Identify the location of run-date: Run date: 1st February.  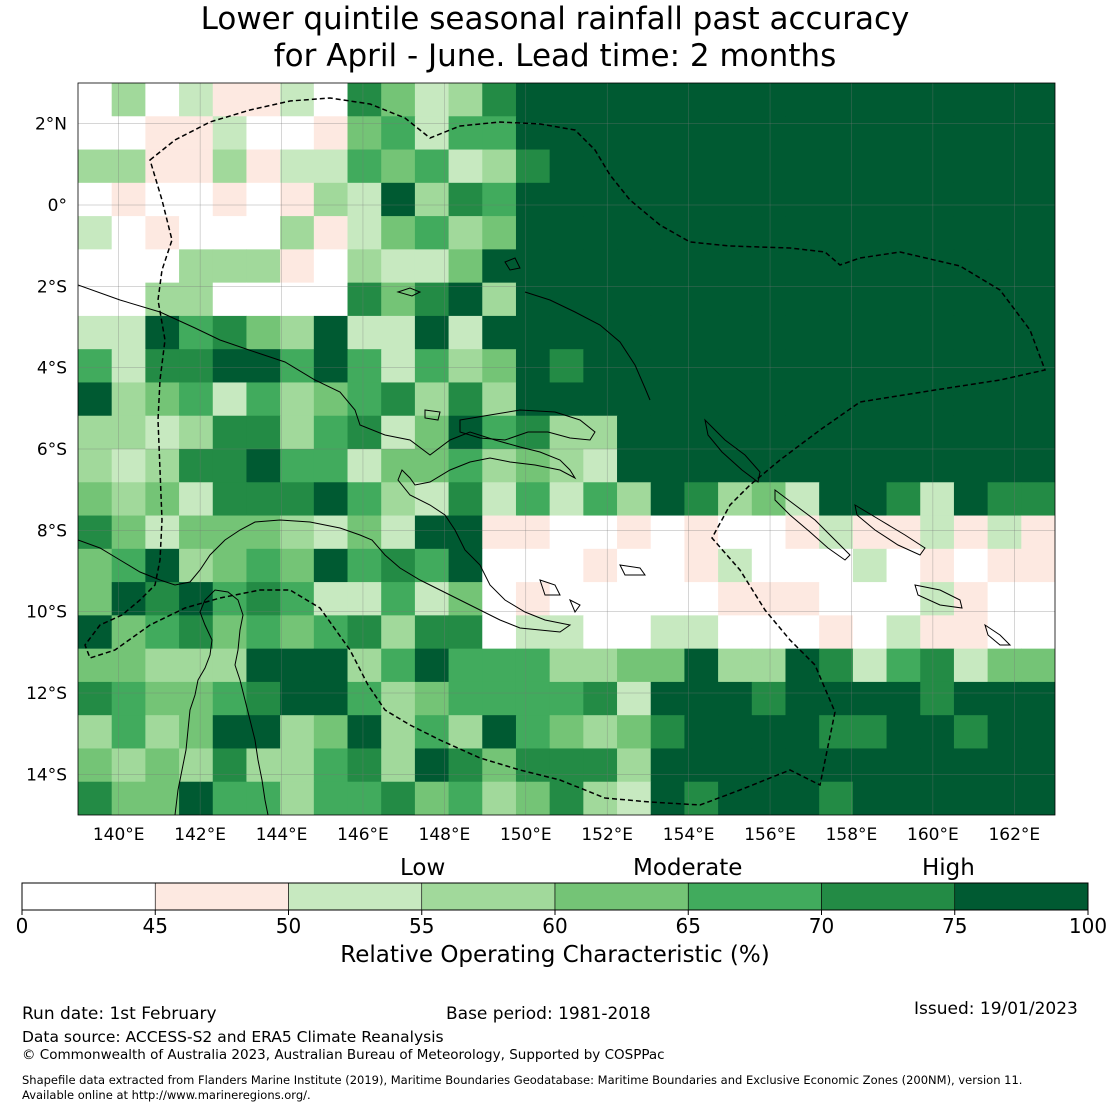
(119, 1014).